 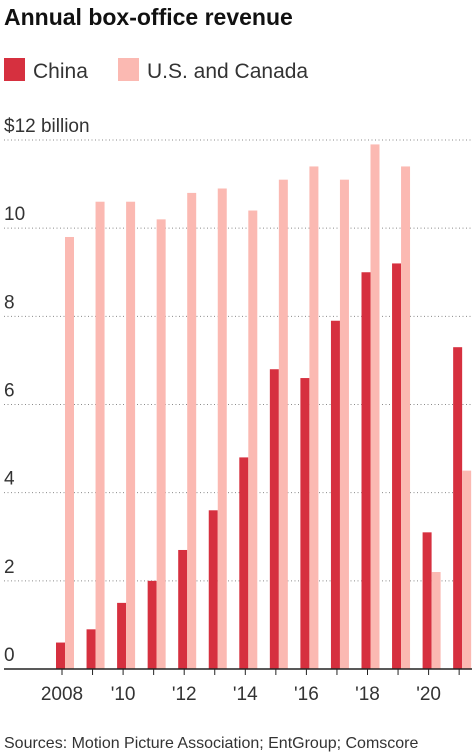 What do you see at coordinates (100, 435) in the screenshot?
I see `bar-us-canada-2009` at bounding box center [100, 435].